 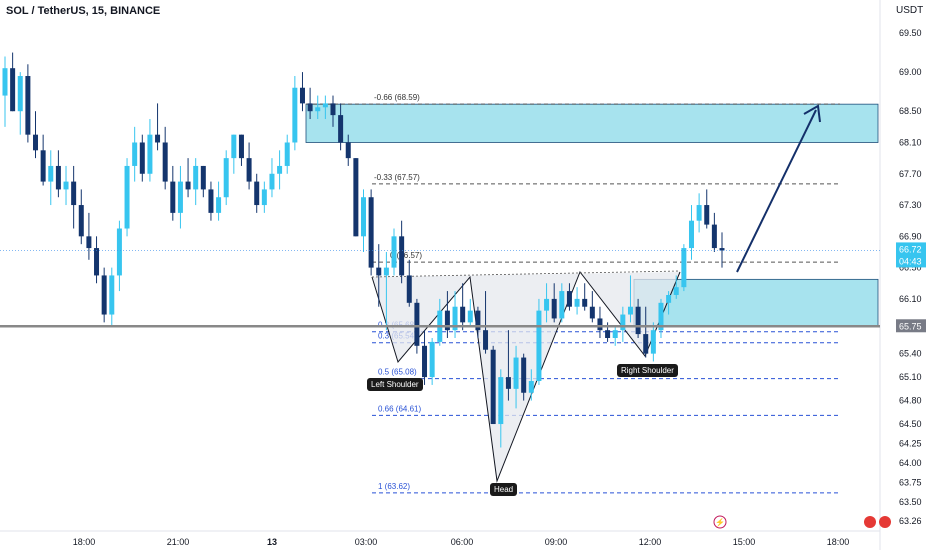 What do you see at coordinates (462, 542) in the screenshot?
I see `x-tick-label: 06:00` at bounding box center [462, 542].